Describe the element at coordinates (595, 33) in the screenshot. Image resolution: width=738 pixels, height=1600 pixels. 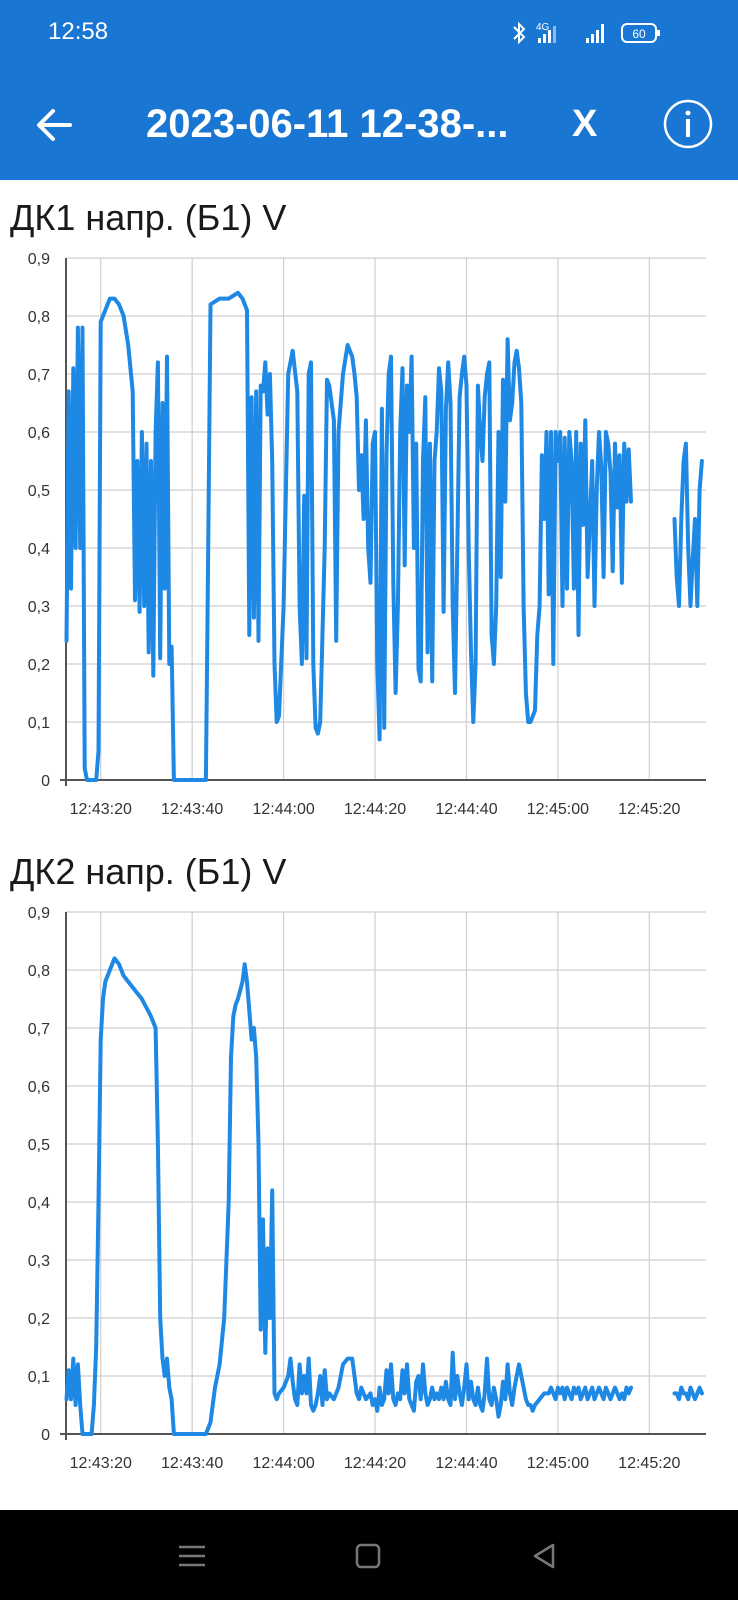
I see `signal-icon` at that location.